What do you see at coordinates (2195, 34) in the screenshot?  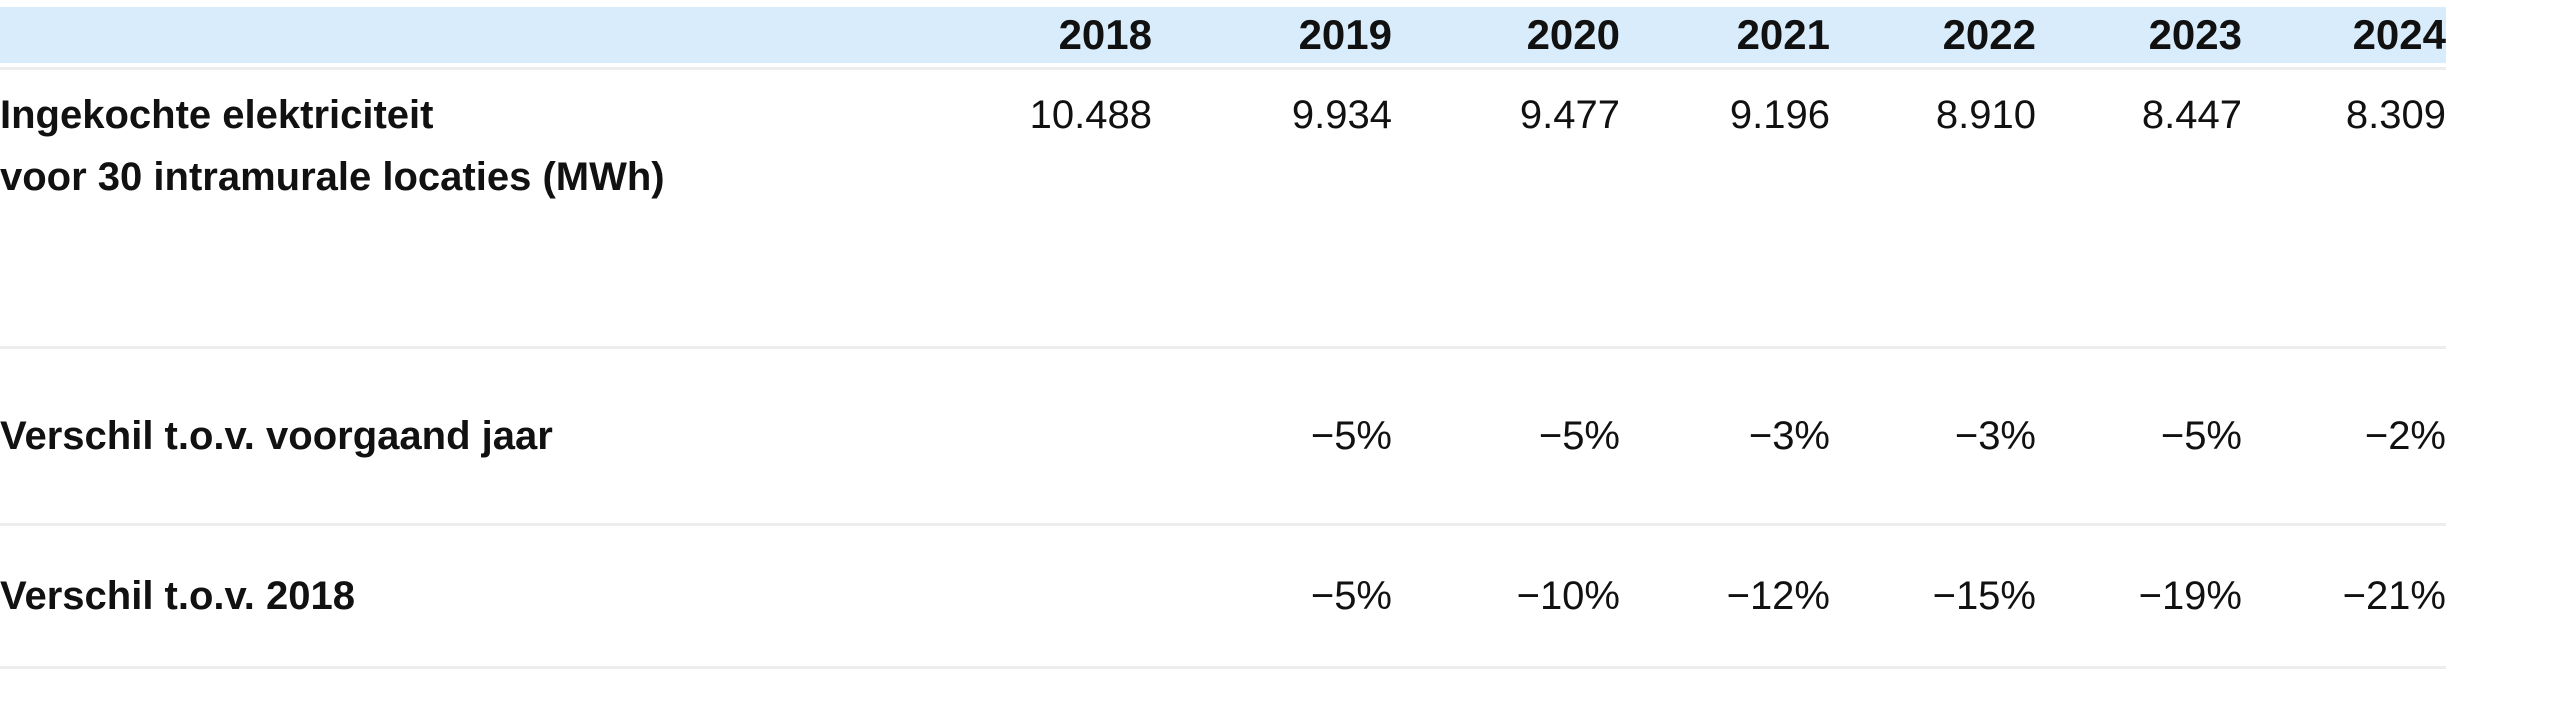 I see `header-year-2023: 2023` at bounding box center [2195, 34].